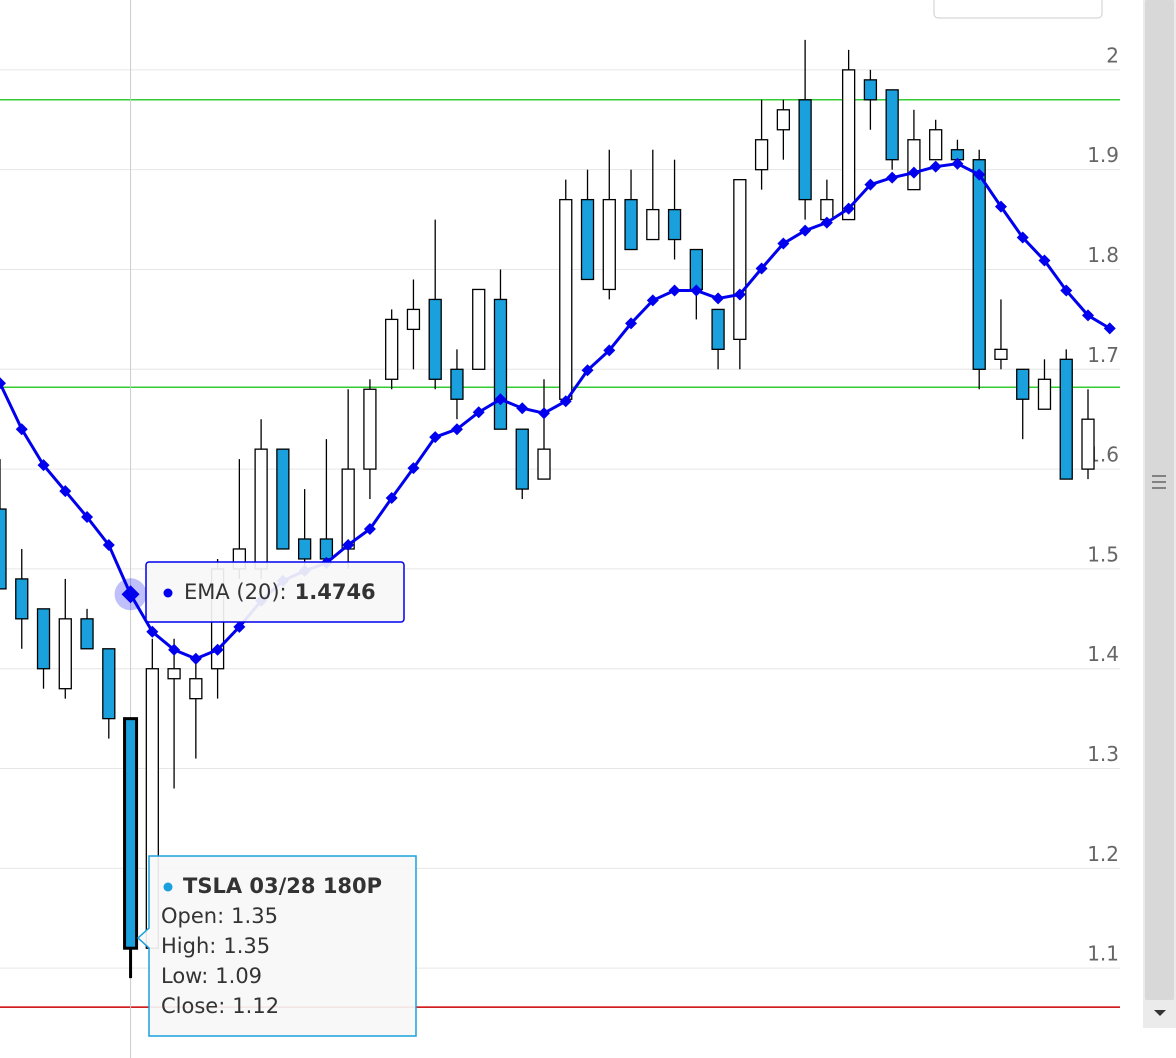 The width and height of the screenshot is (1176, 1058). What do you see at coordinates (283, 592) in the screenshot?
I see `name-suffix: :` at bounding box center [283, 592].